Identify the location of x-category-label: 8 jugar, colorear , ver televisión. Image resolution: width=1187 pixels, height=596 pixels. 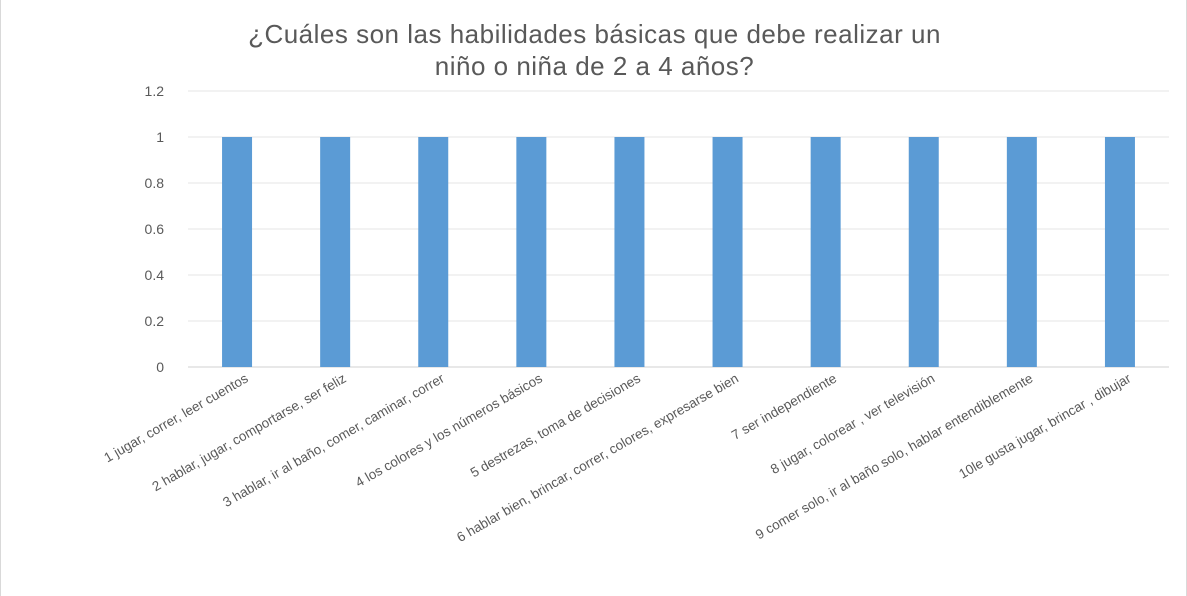
(852, 424).